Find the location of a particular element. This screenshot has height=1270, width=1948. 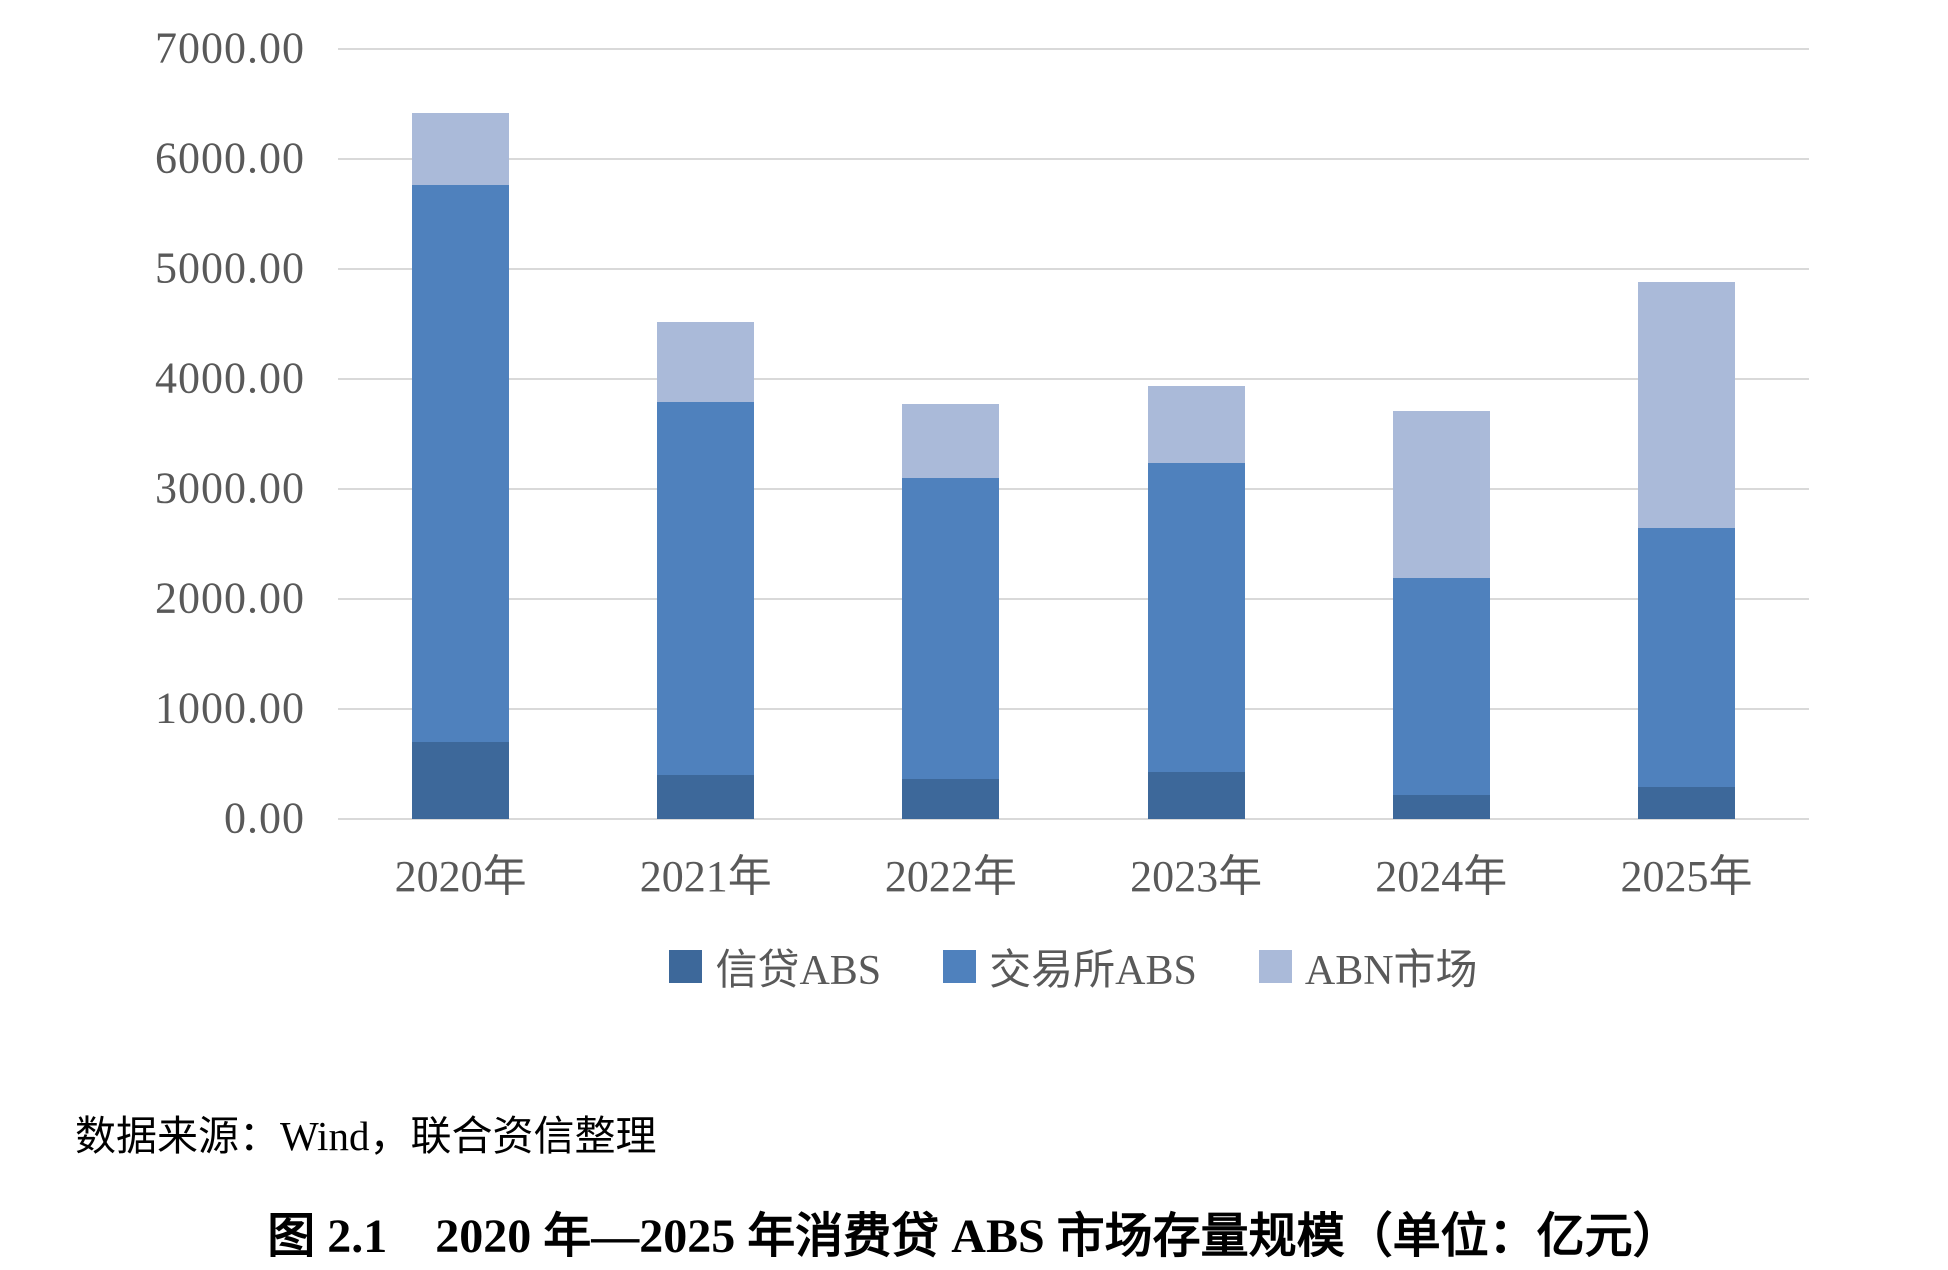

legend-label: 交易所ABS is located at coordinates (1093, 970).